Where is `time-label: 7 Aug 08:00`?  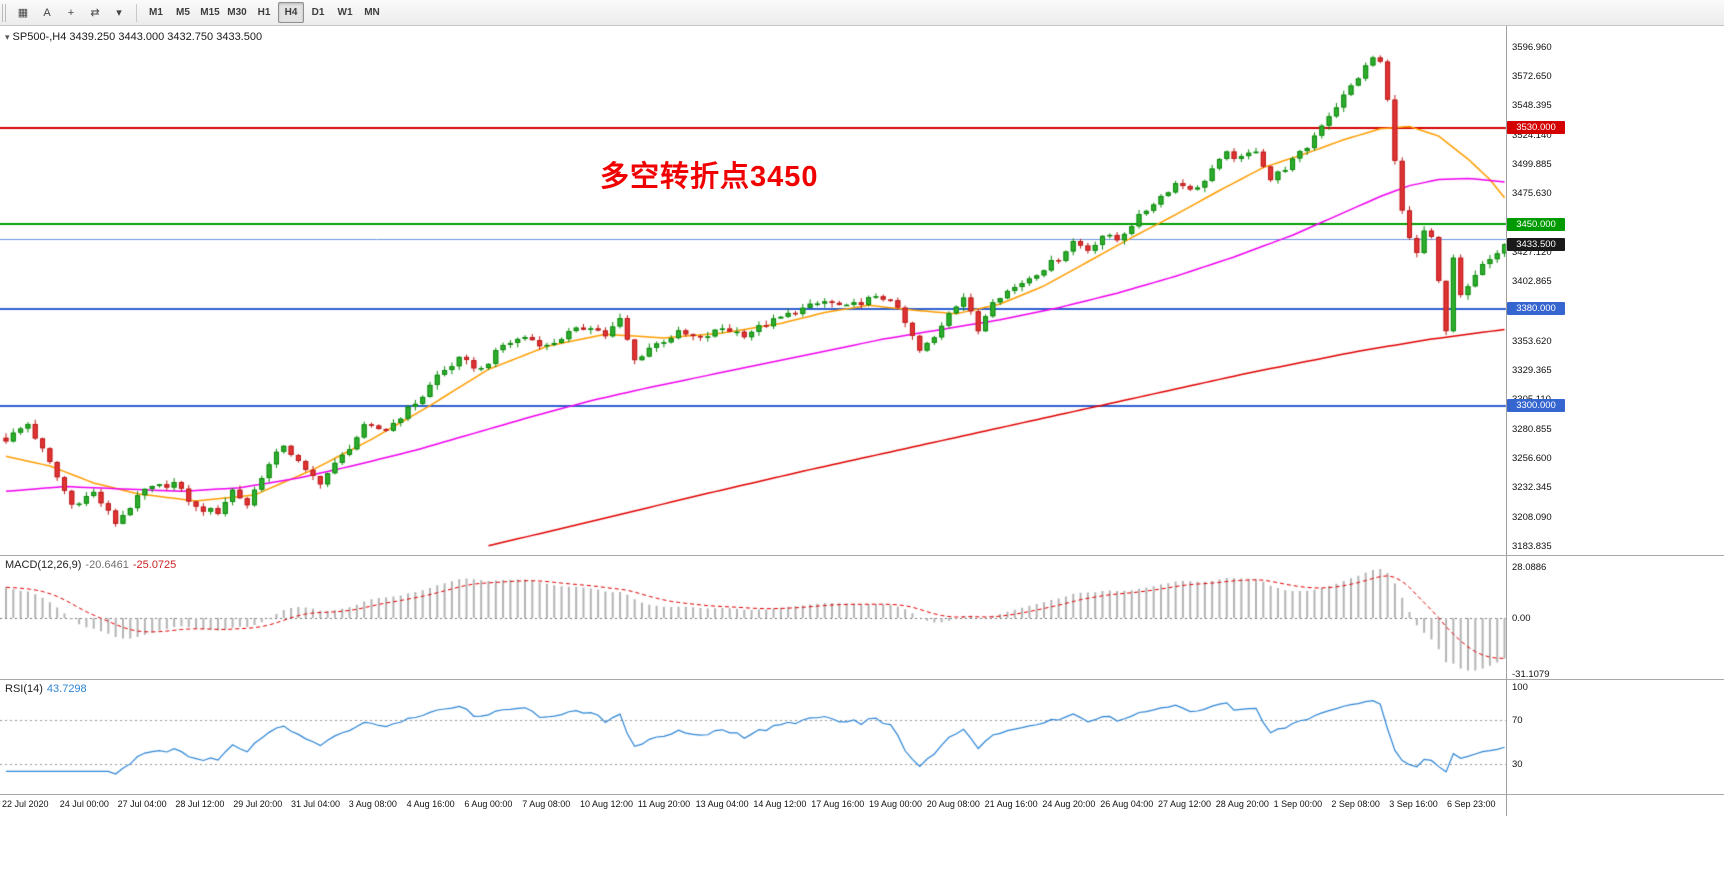
time-label: 7 Aug 08:00 is located at coordinates (546, 804).